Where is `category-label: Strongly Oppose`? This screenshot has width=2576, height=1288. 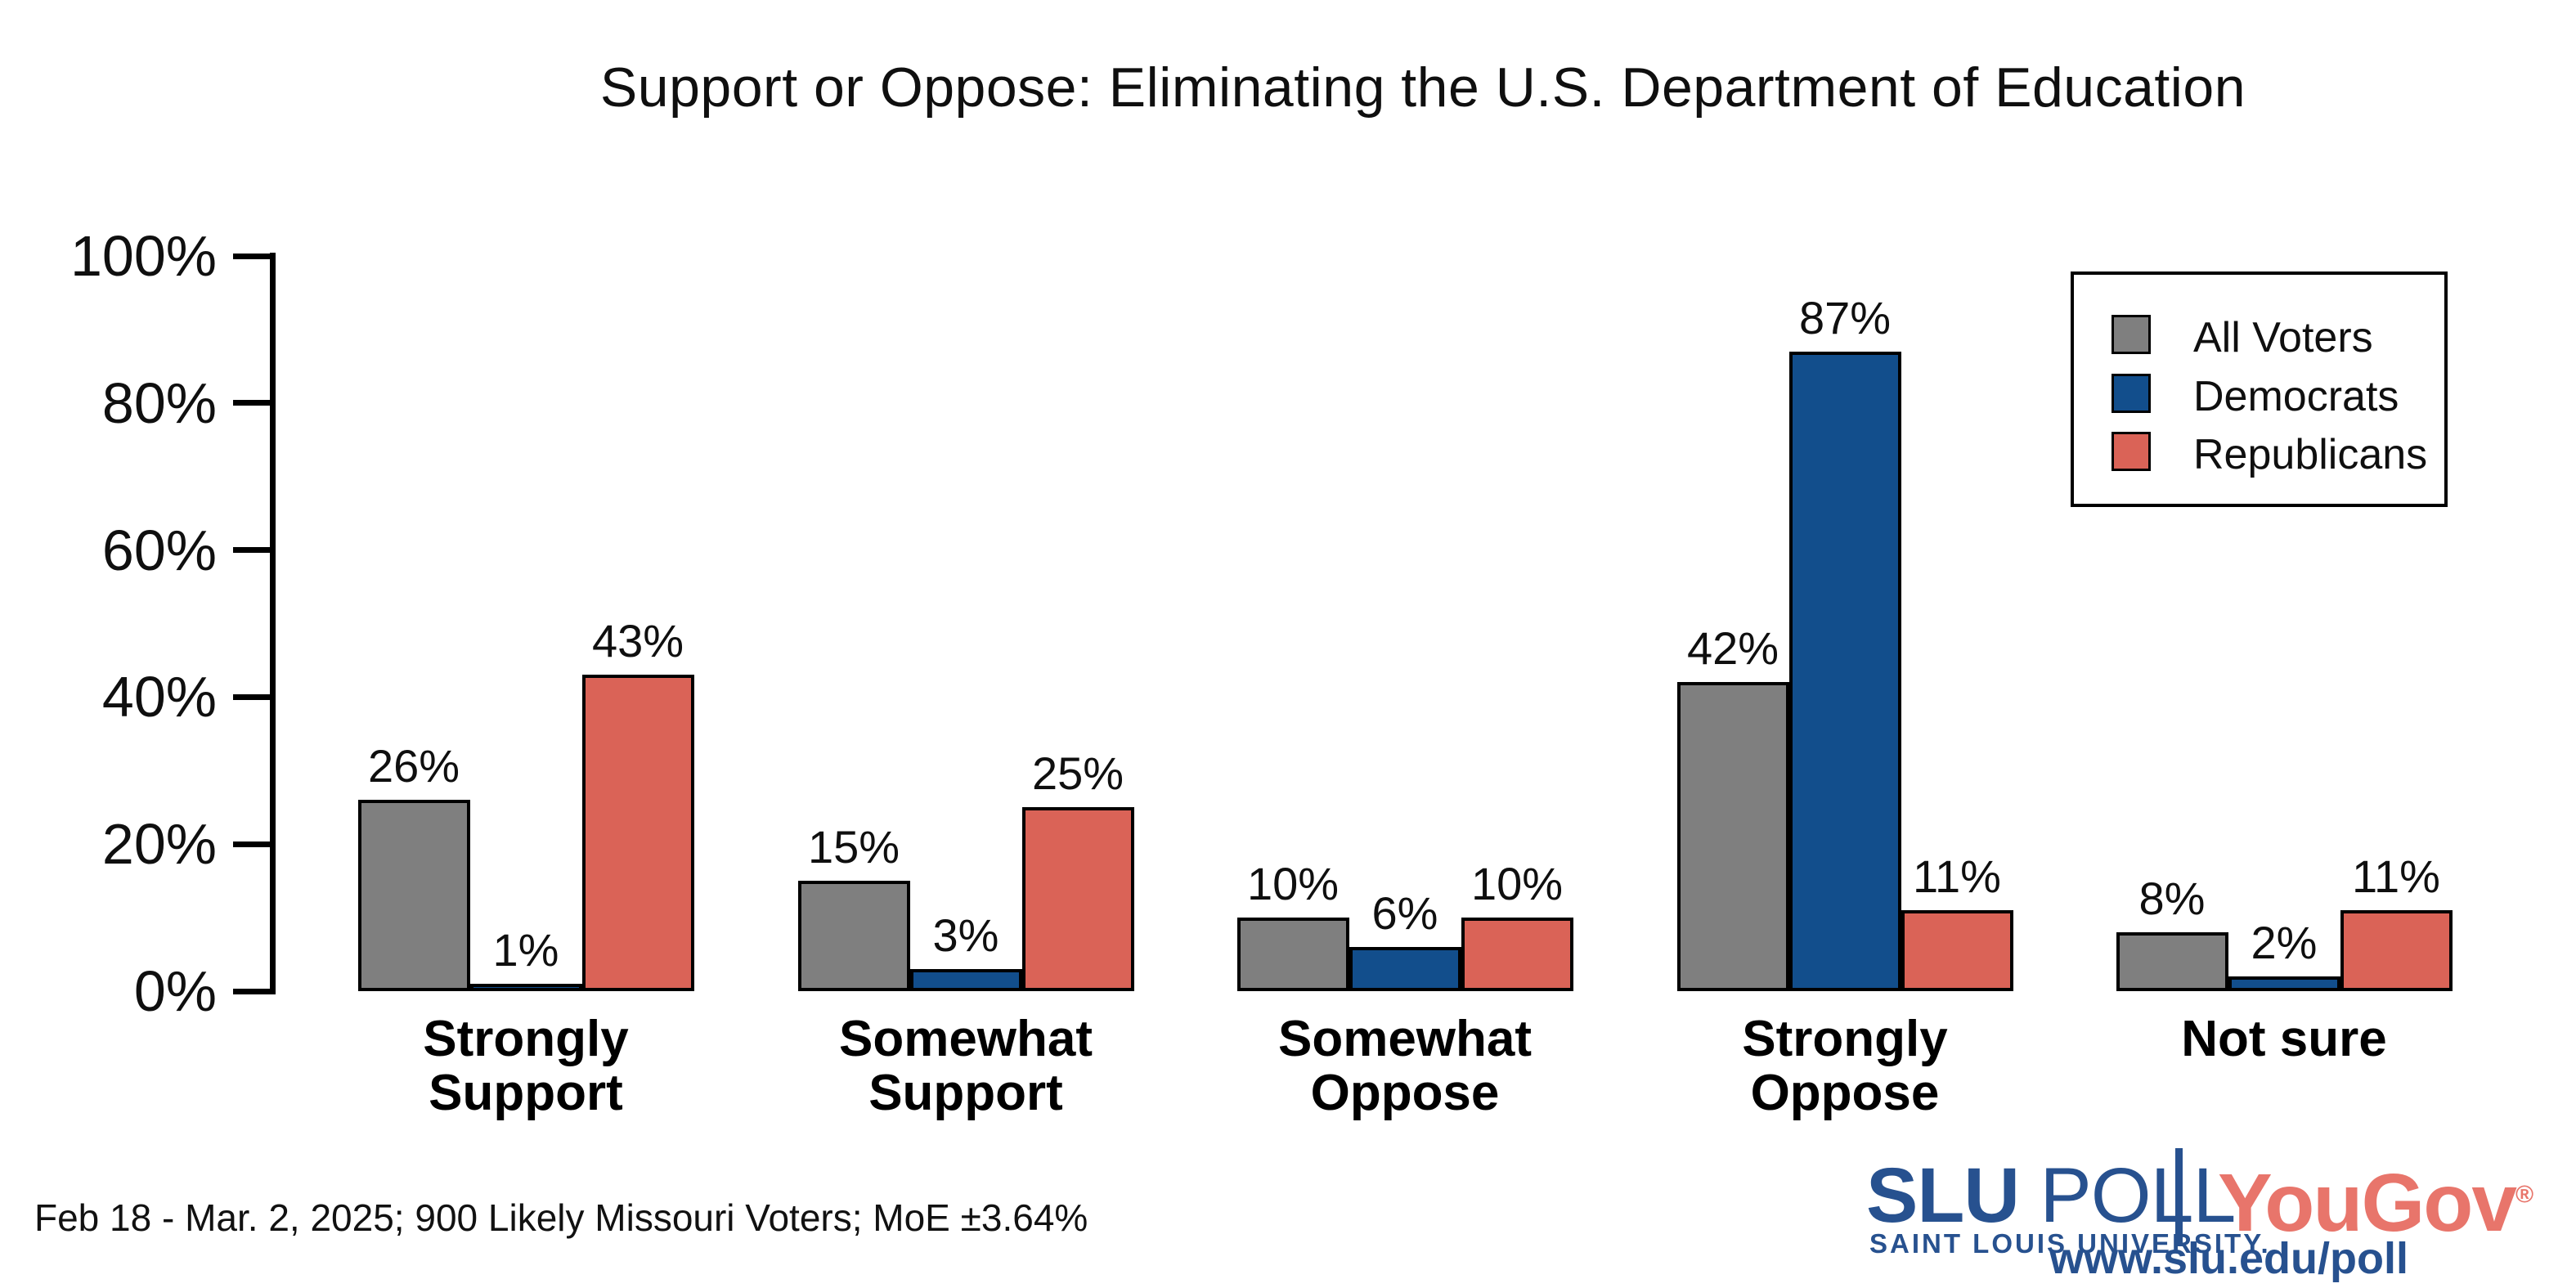
category-label: Strongly Oppose is located at coordinates (1845, 1066).